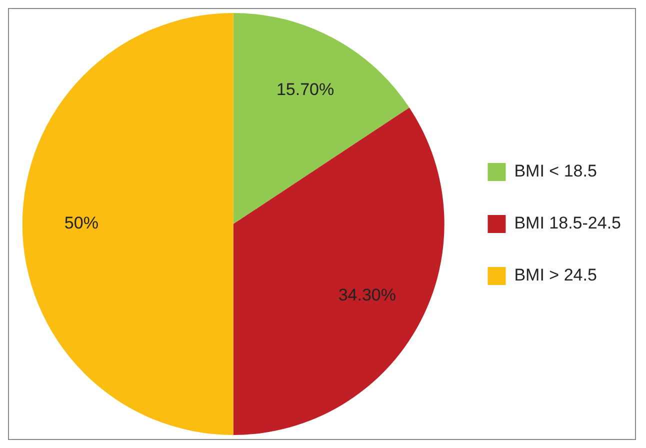 The width and height of the screenshot is (646, 448). What do you see at coordinates (567, 223) in the screenshot?
I see `legend-label: BMI 18.5-24.5` at bounding box center [567, 223].